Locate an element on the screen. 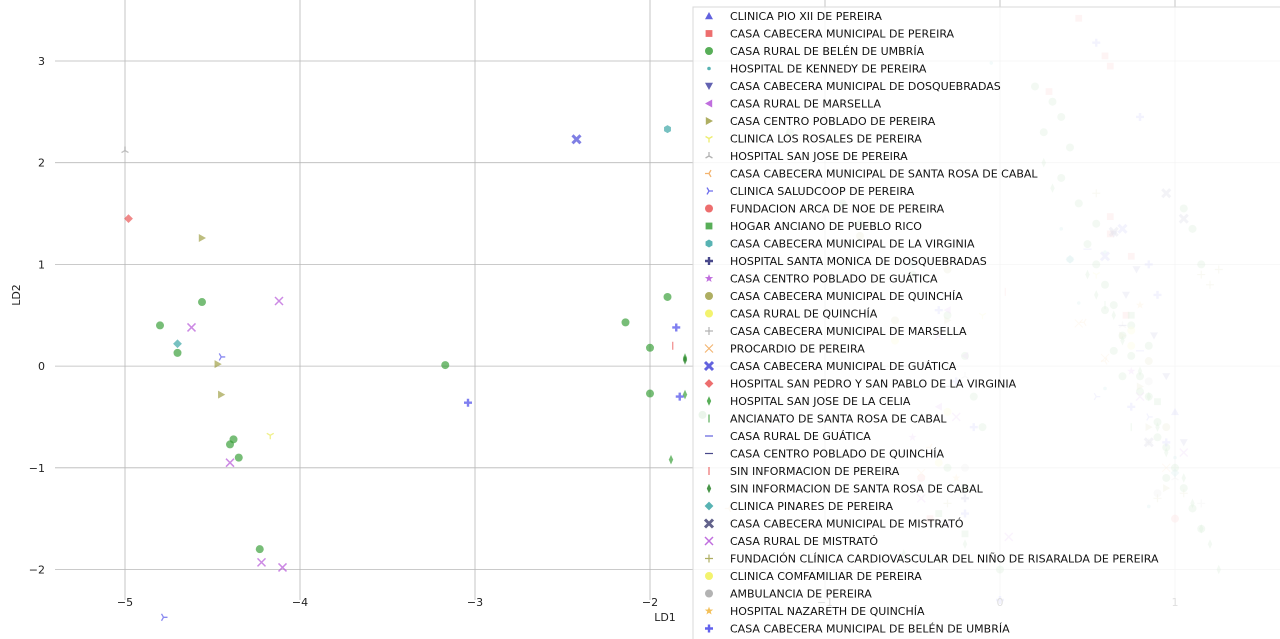  y-tick-label: 0 is located at coordinates (41, 366).